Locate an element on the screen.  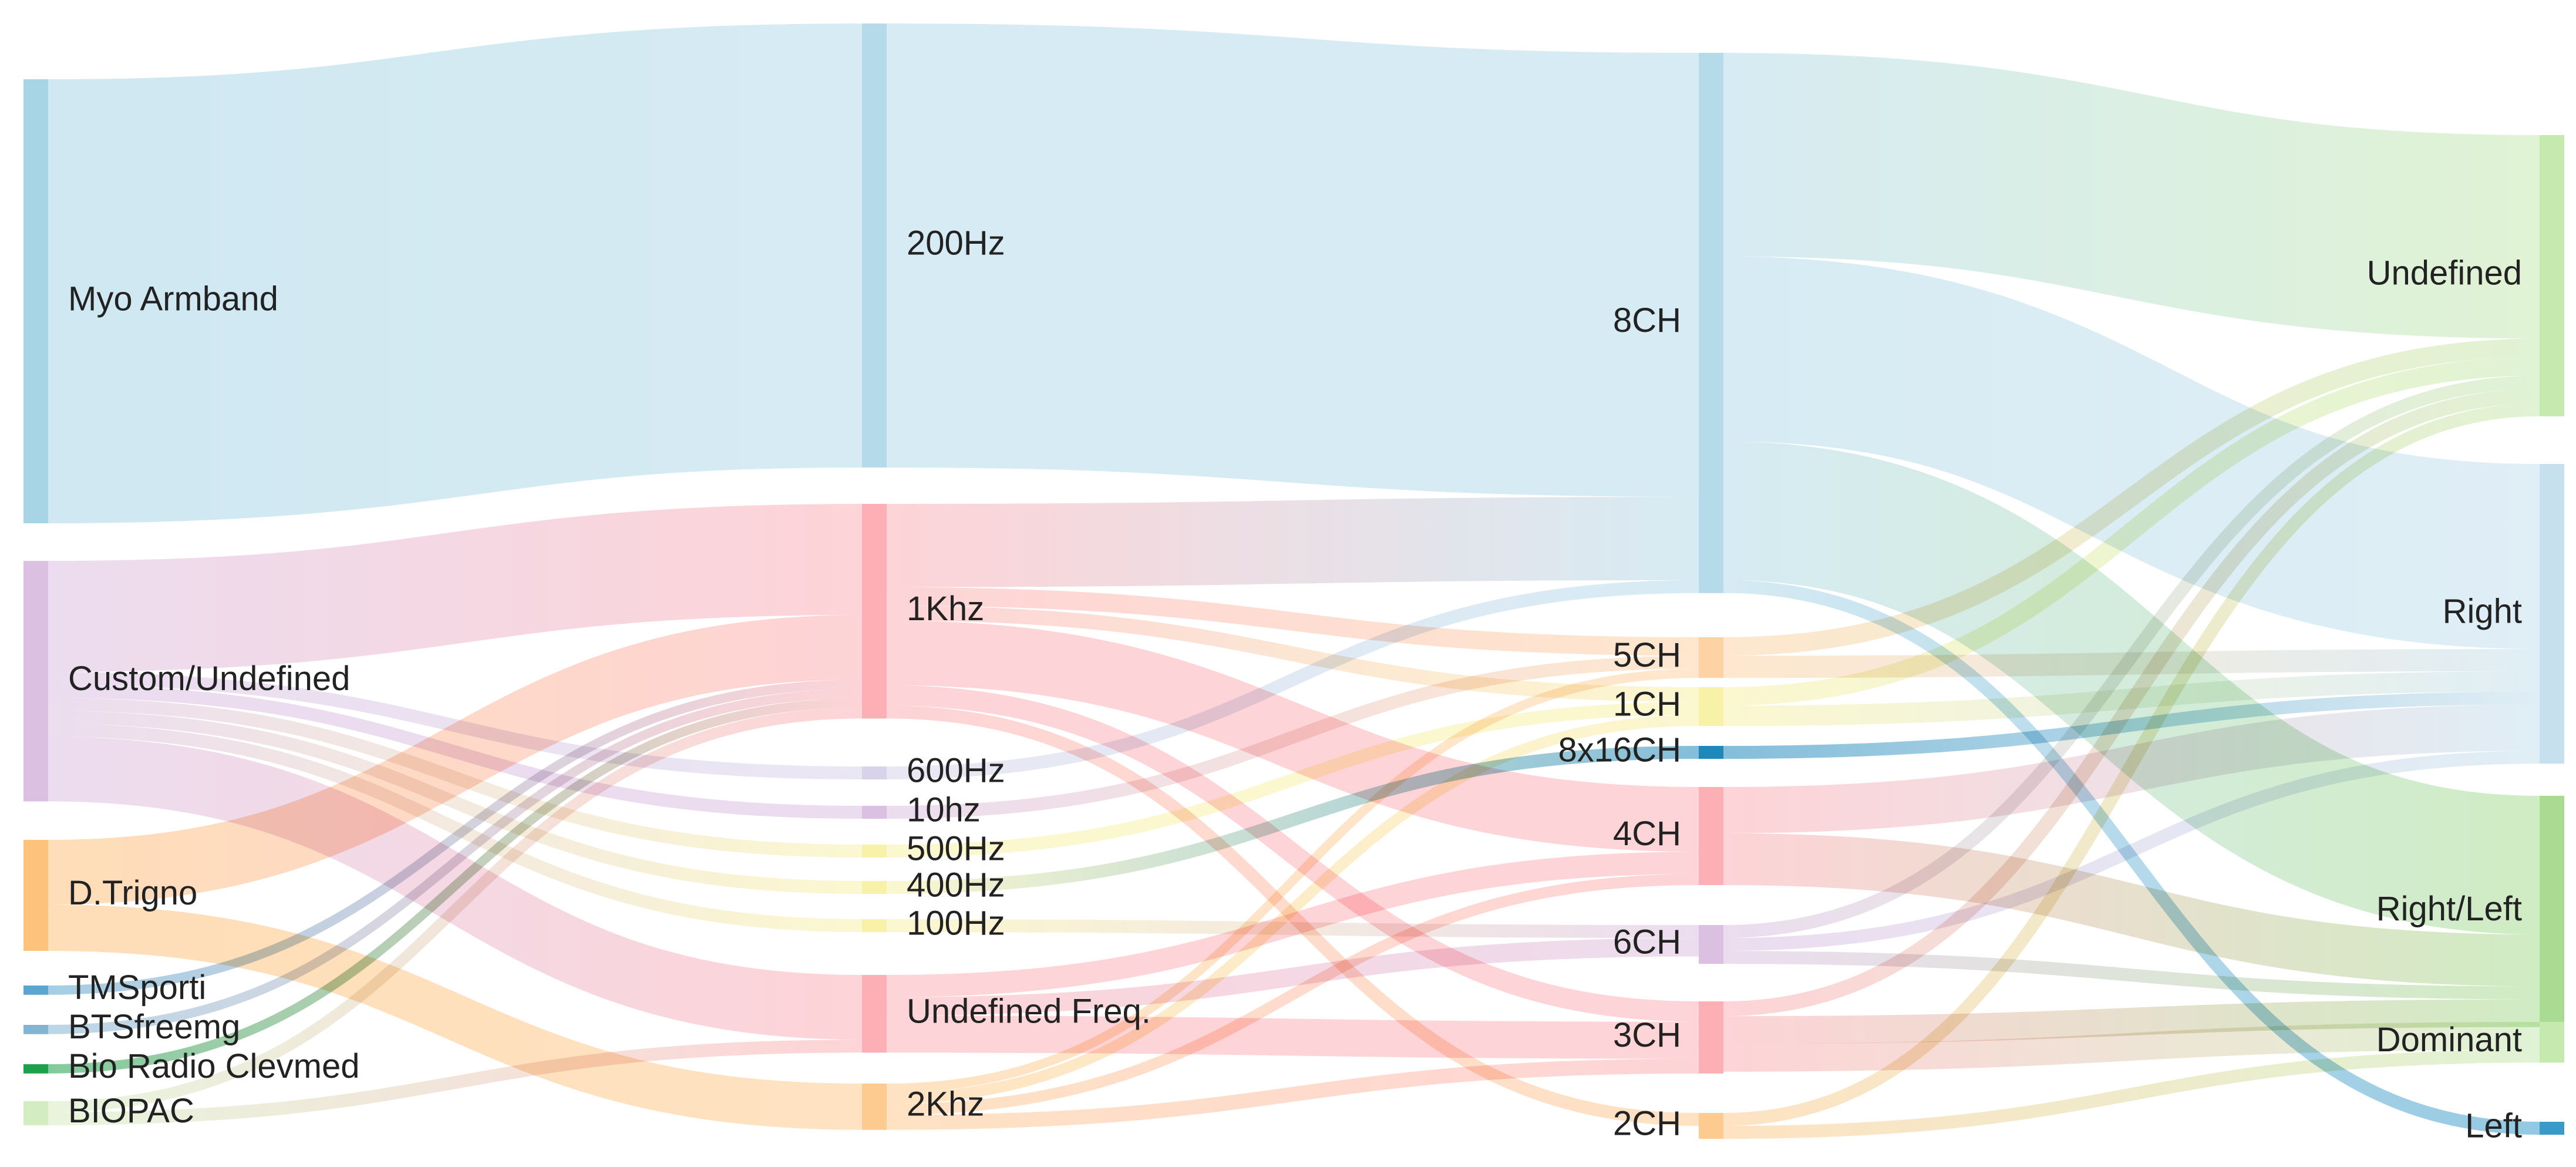
link-tmsporti-to-f1k is located at coordinates (455, 837).